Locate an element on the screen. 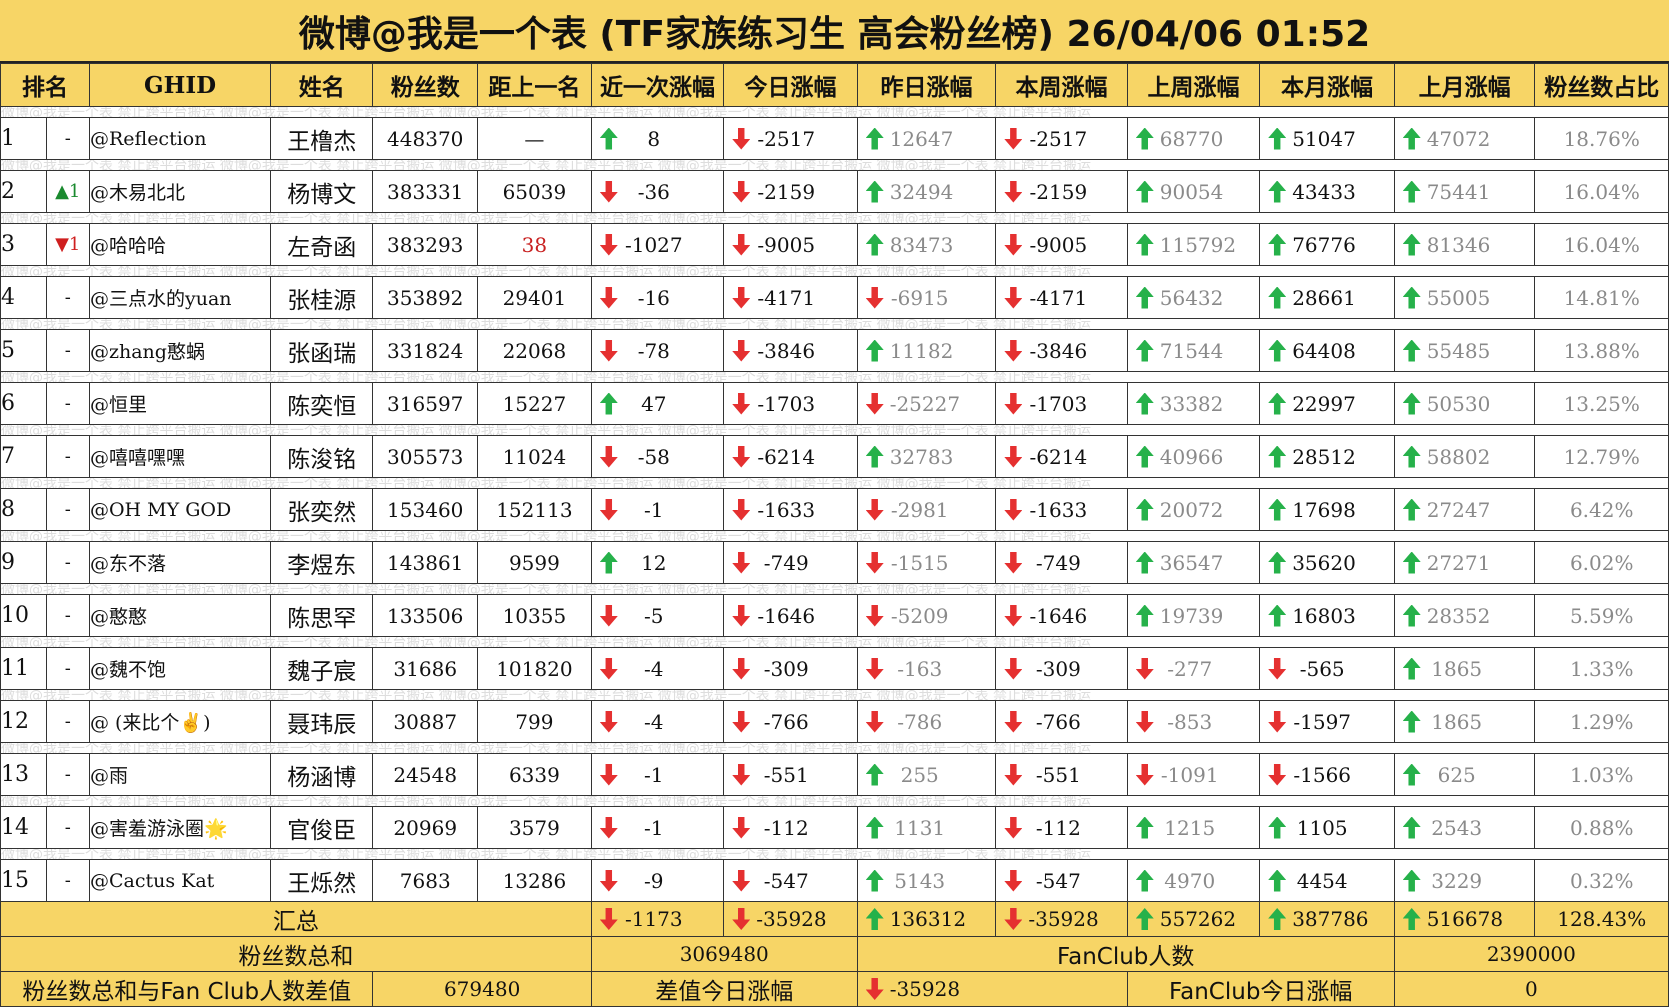  change-value: 1865 is located at coordinates (1457, 721).